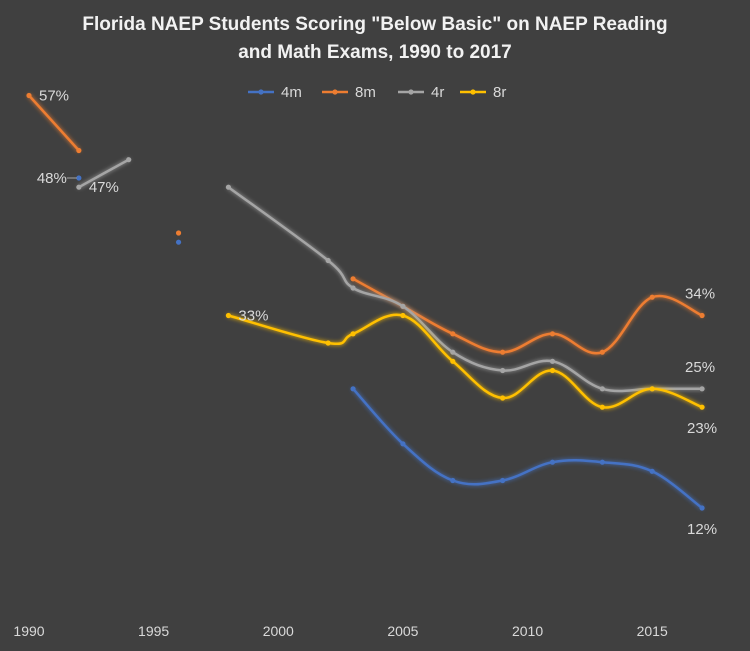 The width and height of the screenshot is (750, 651). Describe the element at coordinates (377, 92) in the screenshot. I see `legend: 4m 8m 4r 8r` at that location.